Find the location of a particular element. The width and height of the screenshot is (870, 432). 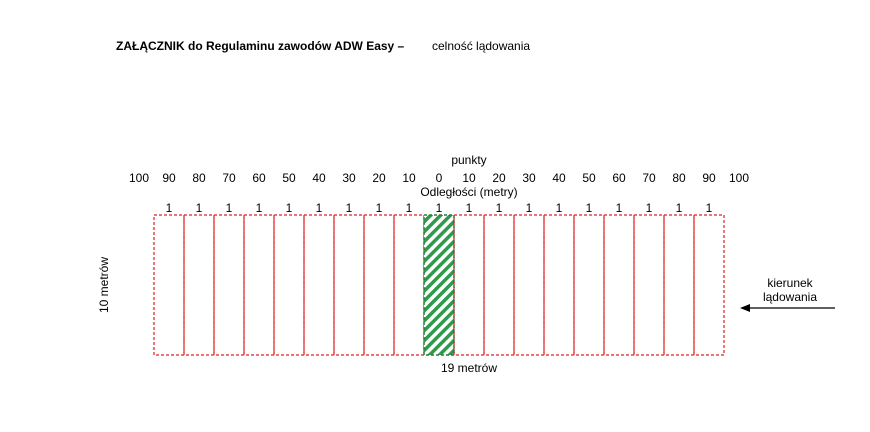

points-label: punkty is located at coordinates (468, 160).